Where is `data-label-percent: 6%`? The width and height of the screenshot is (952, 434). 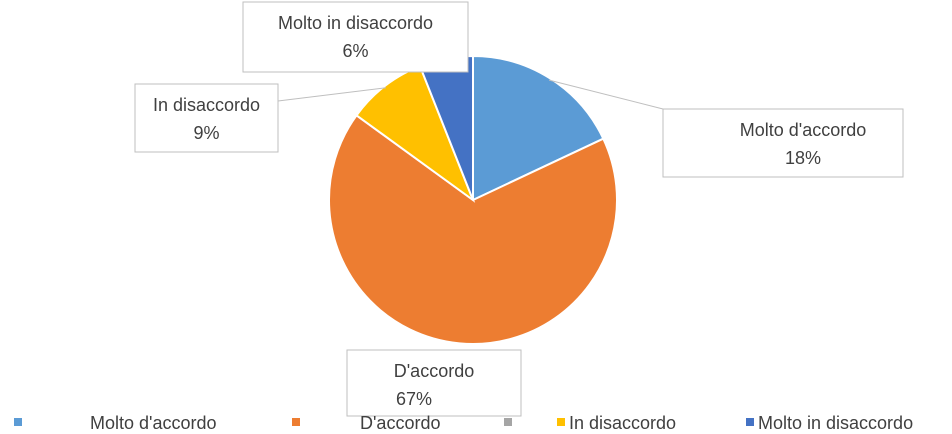
data-label-percent: 6% is located at coordinates (355, 51).